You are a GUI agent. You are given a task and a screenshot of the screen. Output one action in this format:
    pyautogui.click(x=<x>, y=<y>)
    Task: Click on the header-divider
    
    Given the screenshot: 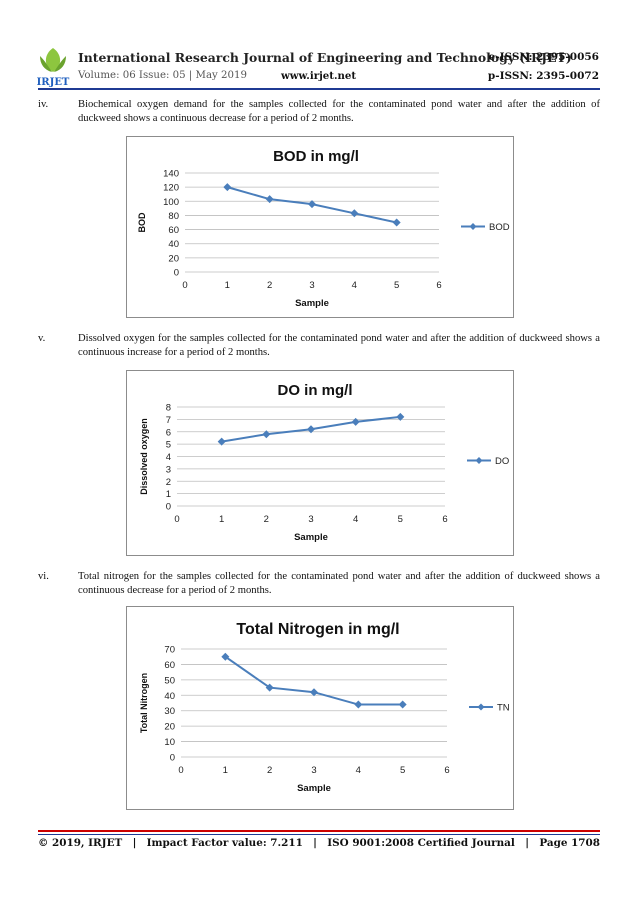 What is the action you would take?
    pyautogui.click(x=319, y=89)
    